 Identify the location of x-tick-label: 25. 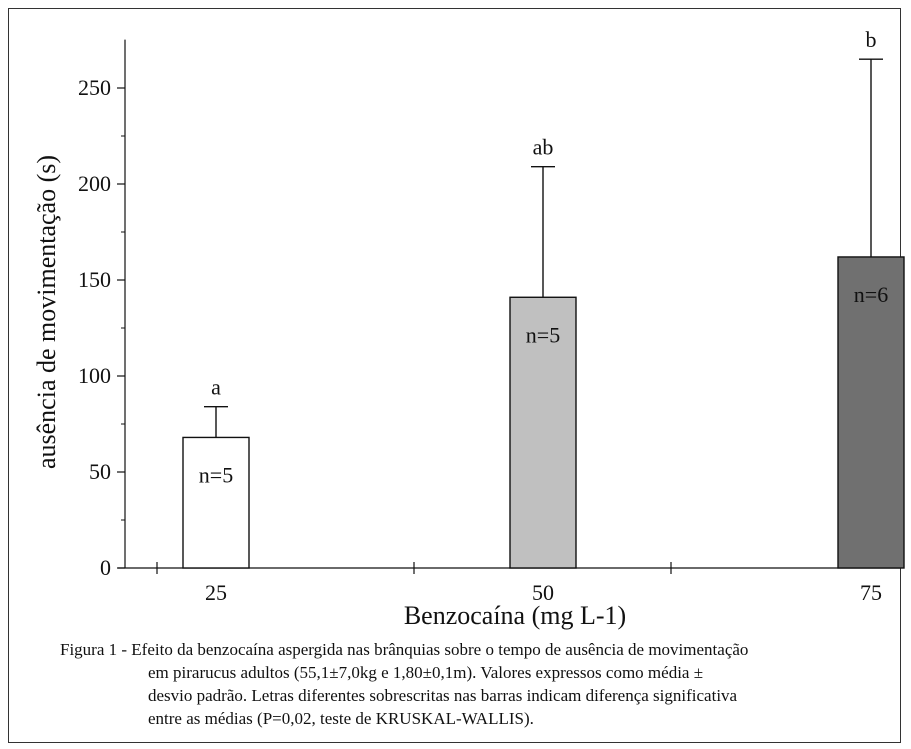
(216, 592).